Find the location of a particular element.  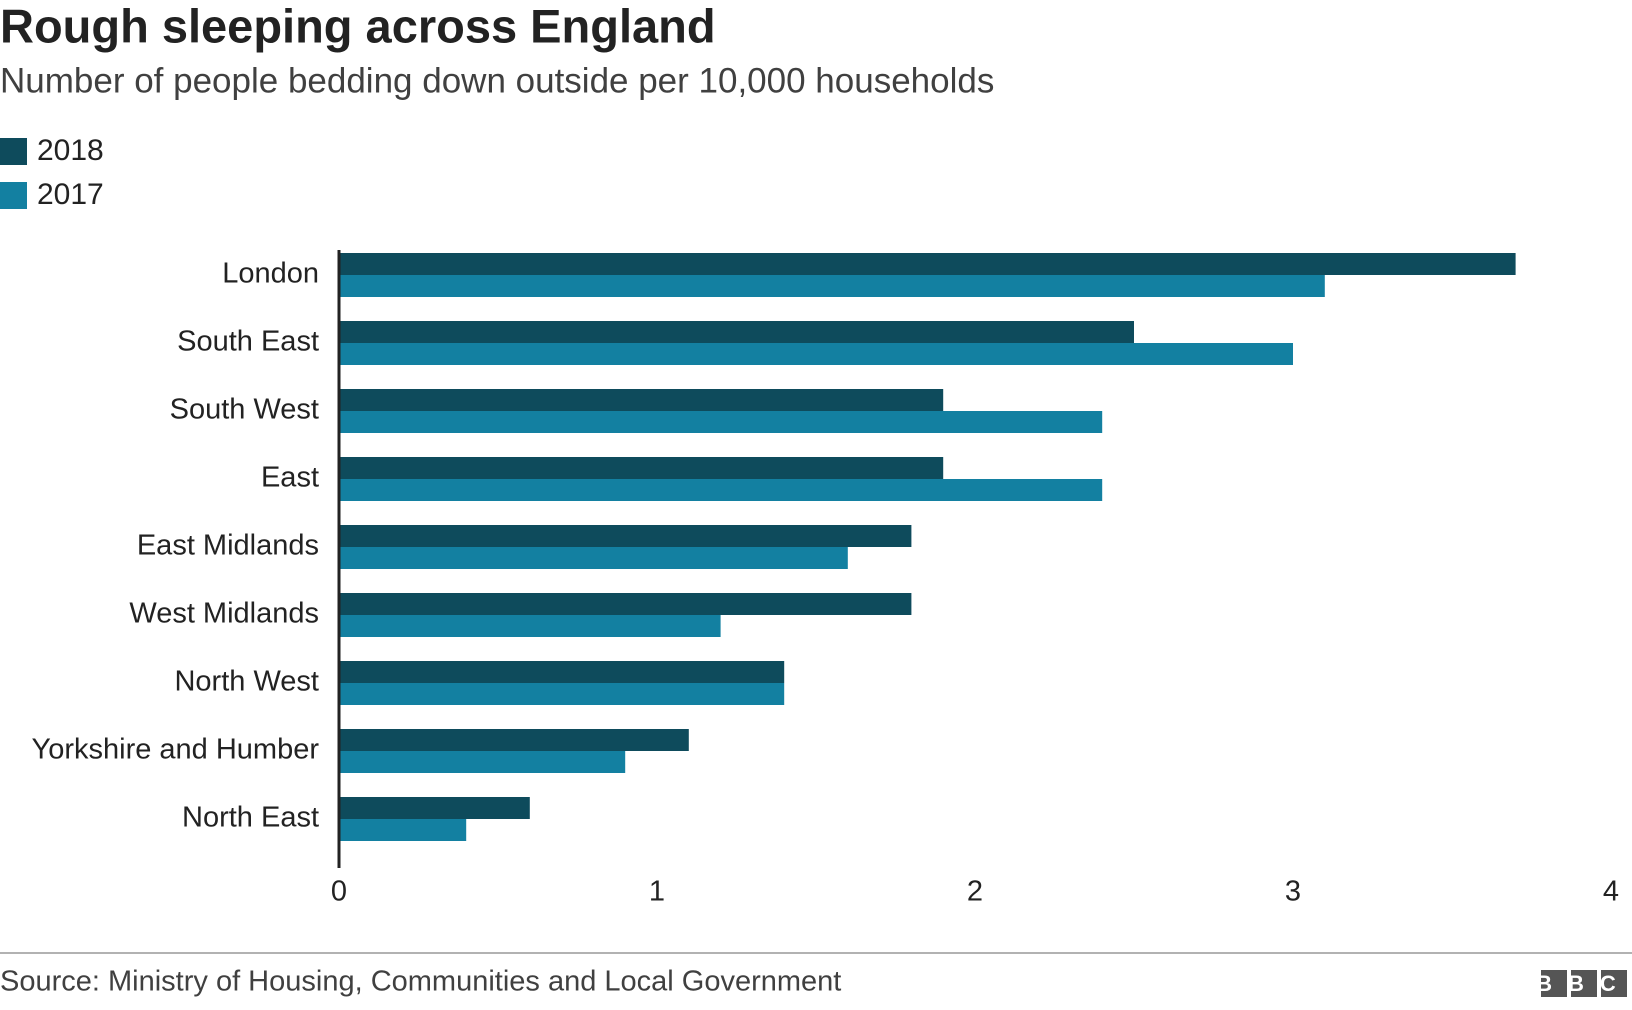

x-tick-label: 0 is located at coordinates (339, 892).